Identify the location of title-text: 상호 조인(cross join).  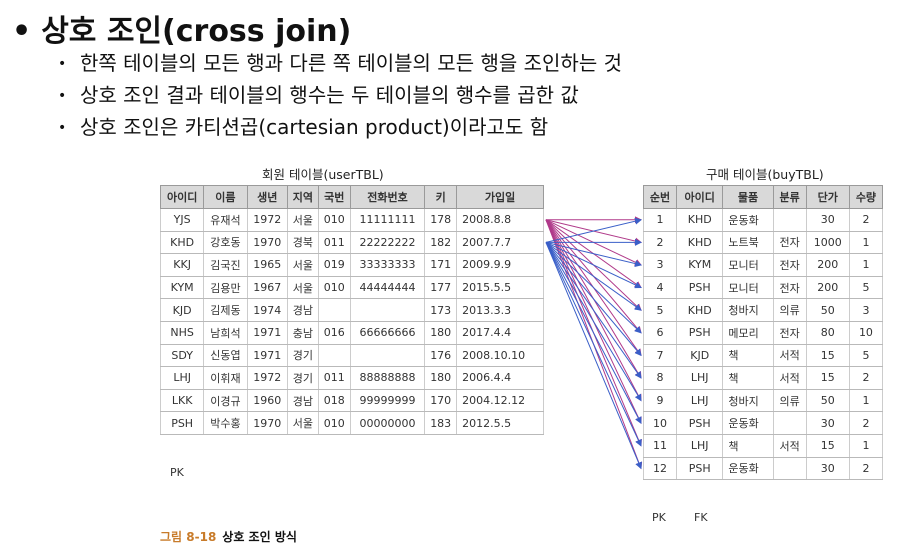
(196, 31).